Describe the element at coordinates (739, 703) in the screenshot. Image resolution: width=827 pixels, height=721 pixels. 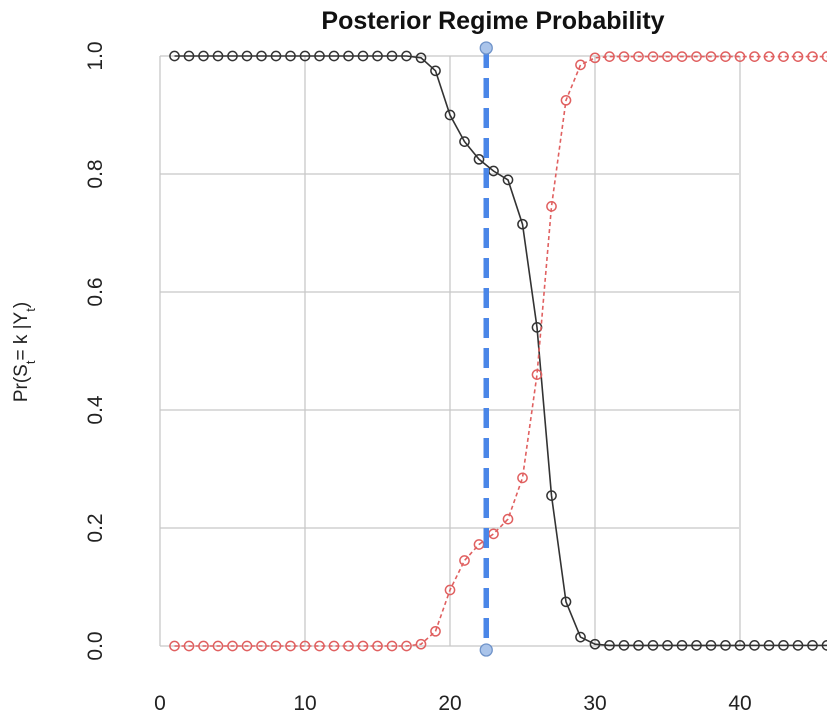
I see `x-tick-label: 40` at that location.